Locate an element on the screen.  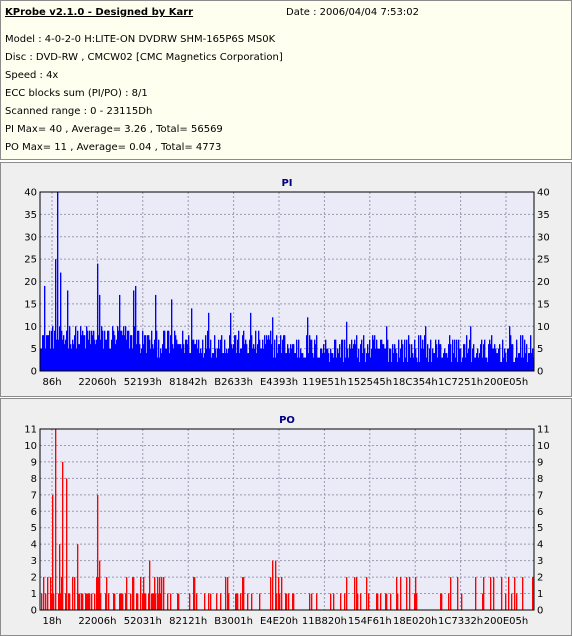
x-tick-label: E4393h is located at coordinates (279, 382).